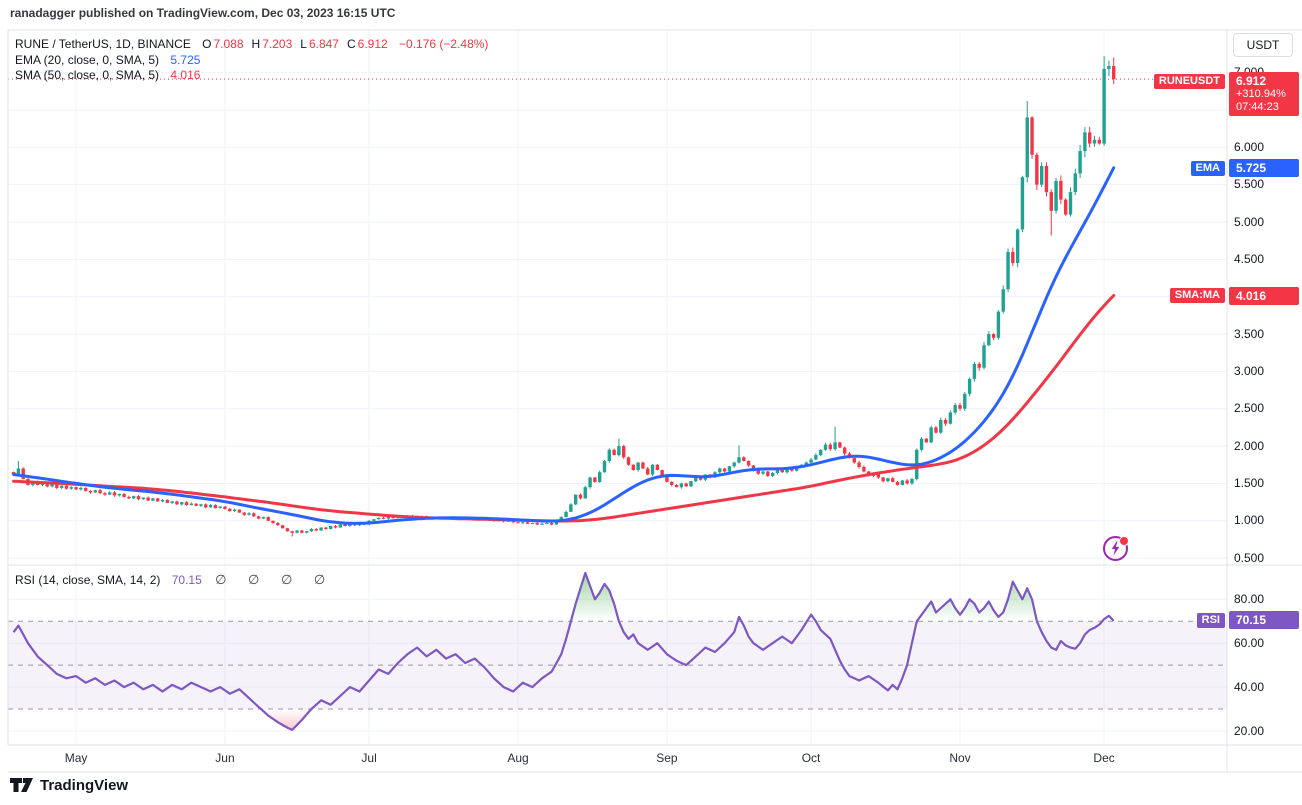  I want to click on bar-countdown-timer: 07:44:23, so click(1257, 107).